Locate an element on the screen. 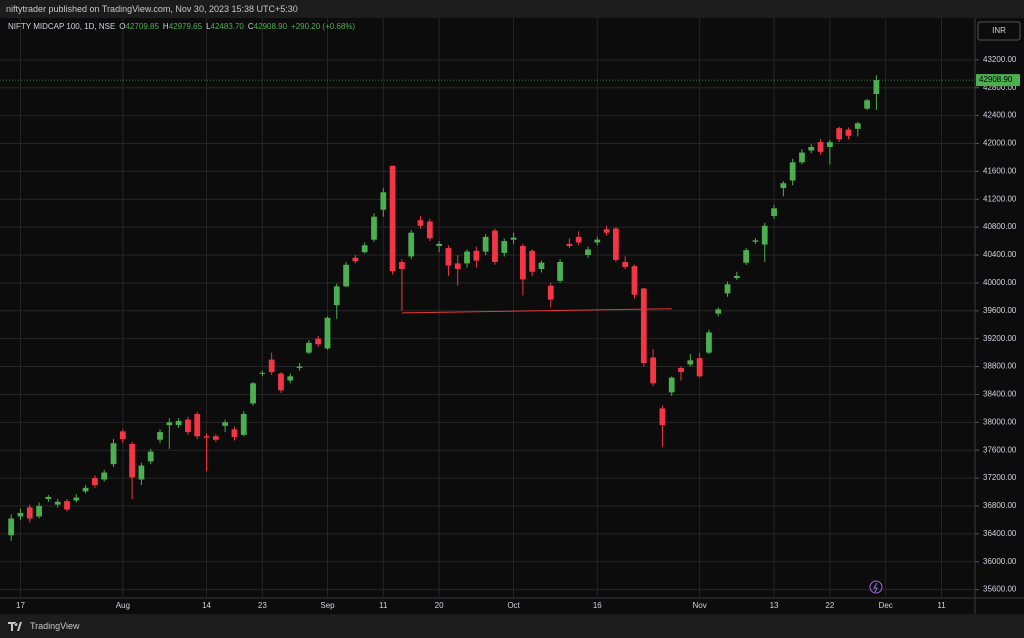 The height and width of the screenshot is (638, 1024). ohlc-key: L is located at coordinates (208, 26).